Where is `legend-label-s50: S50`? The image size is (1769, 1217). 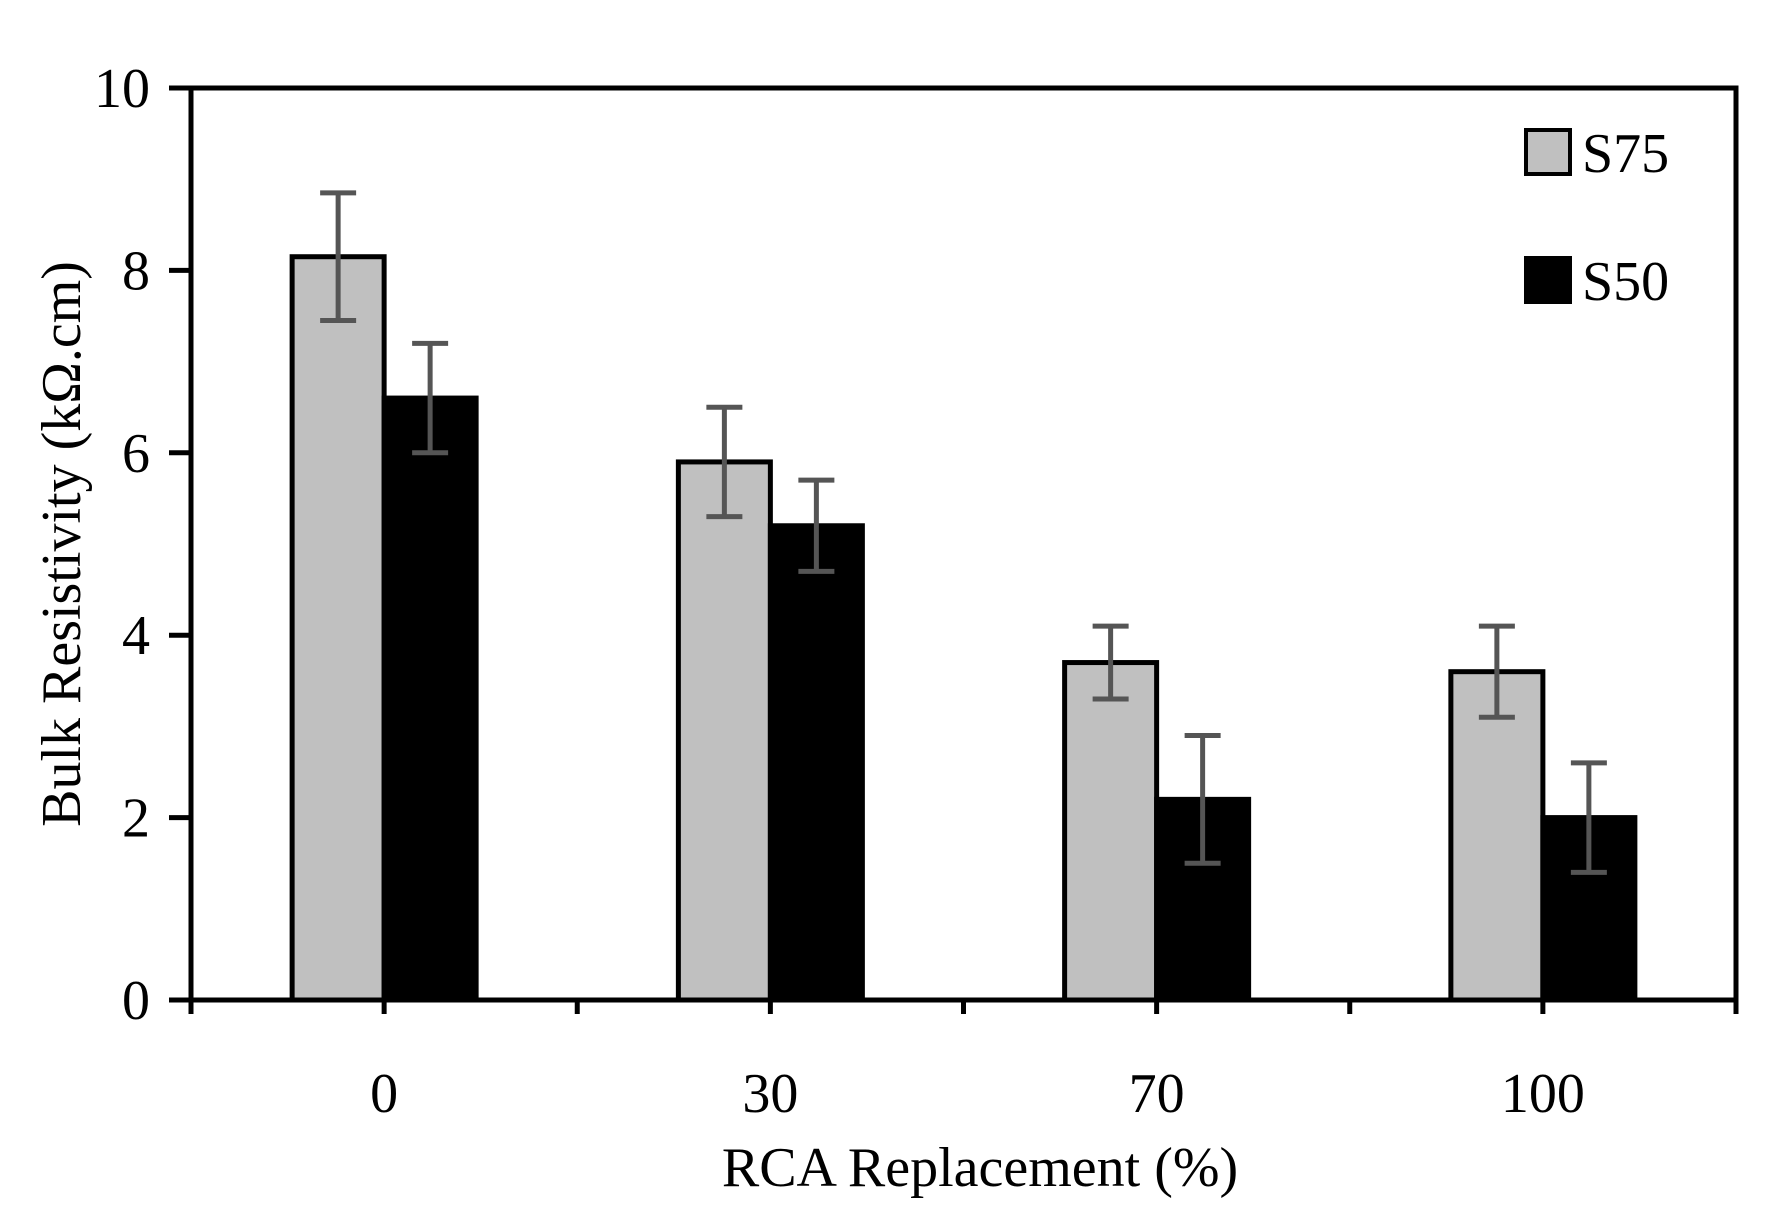 legend-label-s50: S50 is located at coordinates (1625, 282).